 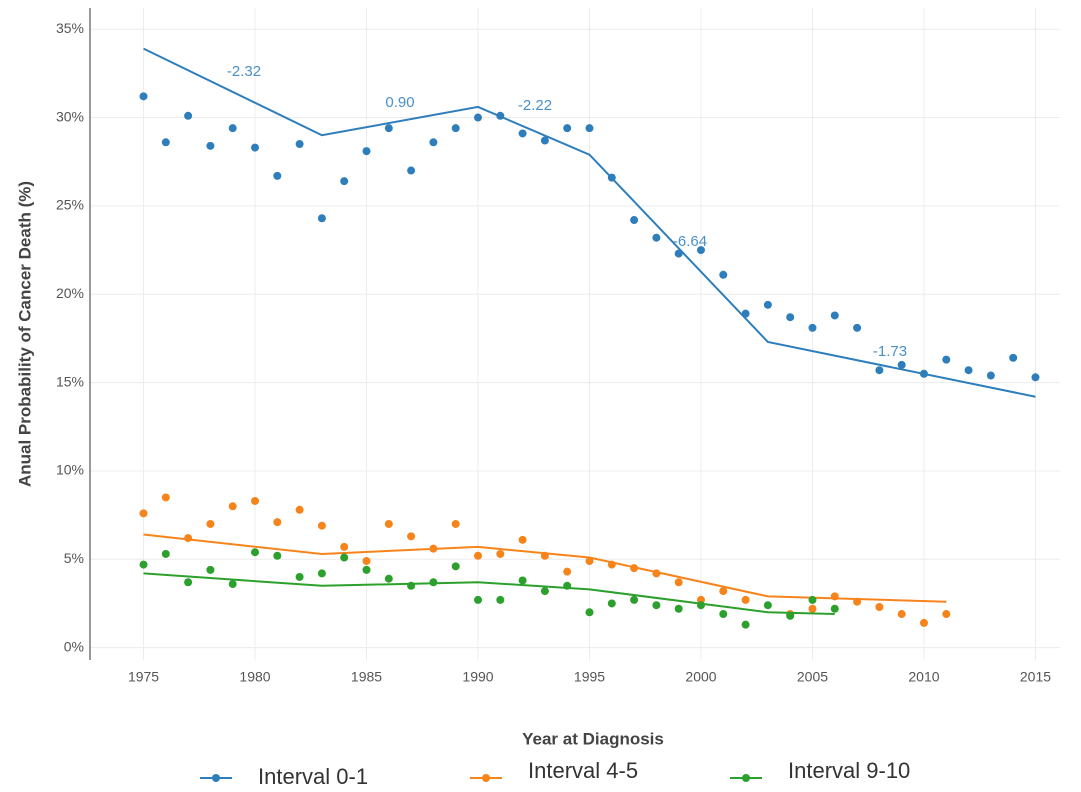 What do you see at coordinates (70, 205) in the screenshot?
I see `y-tick-label: 25%` at bounding box center [70, 205].